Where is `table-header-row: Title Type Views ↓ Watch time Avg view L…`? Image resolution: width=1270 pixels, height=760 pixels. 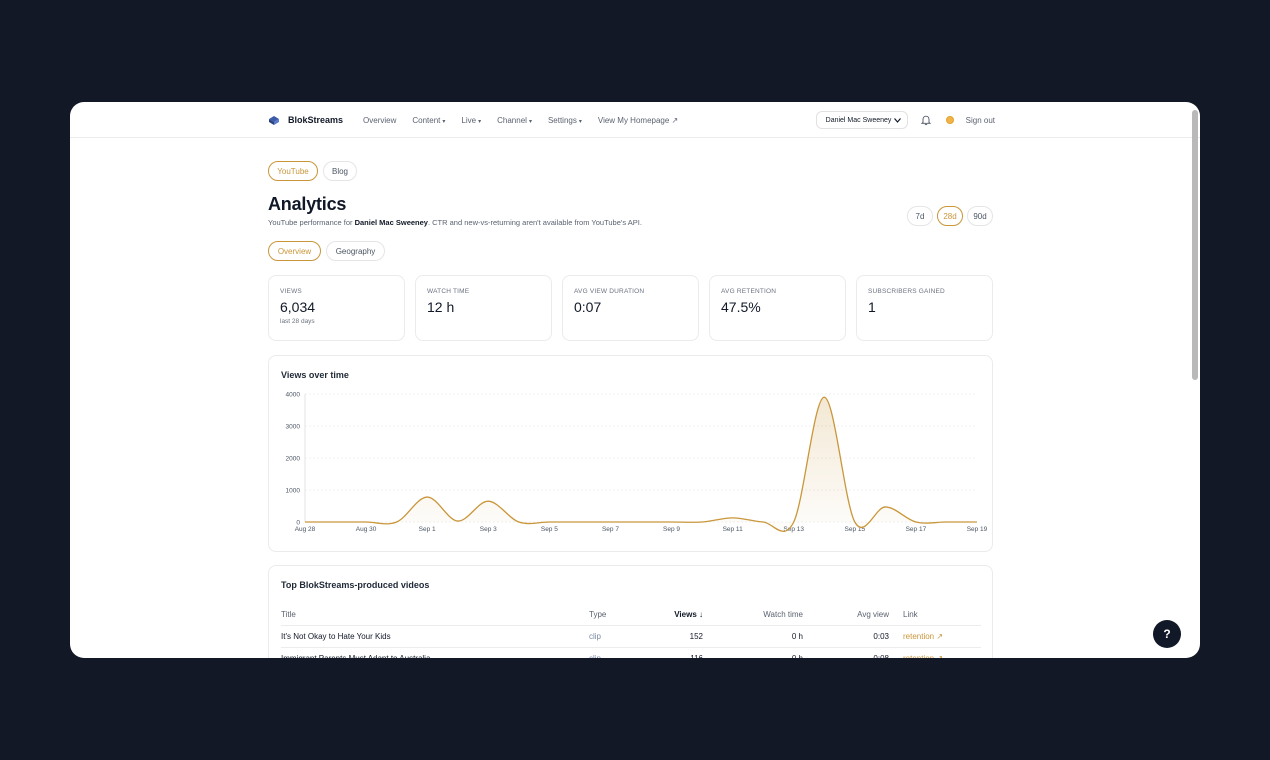 table-header-row: Title Type Views ↓ Watch time Avg view L… is located at coordinates (631, 615).